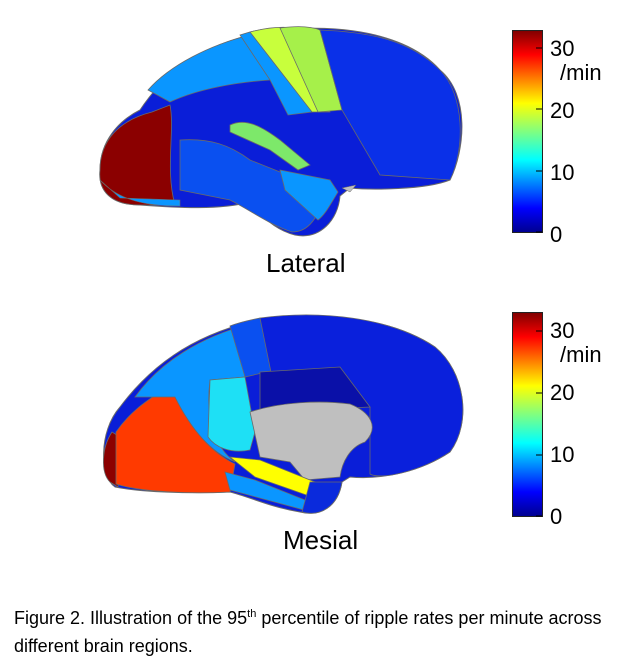 This screenshot has width=633, height=664. Describe the element at coordinates (562, 454) in the screenshot. I see `mesial-colorbar-tick-10: 10` at that location.